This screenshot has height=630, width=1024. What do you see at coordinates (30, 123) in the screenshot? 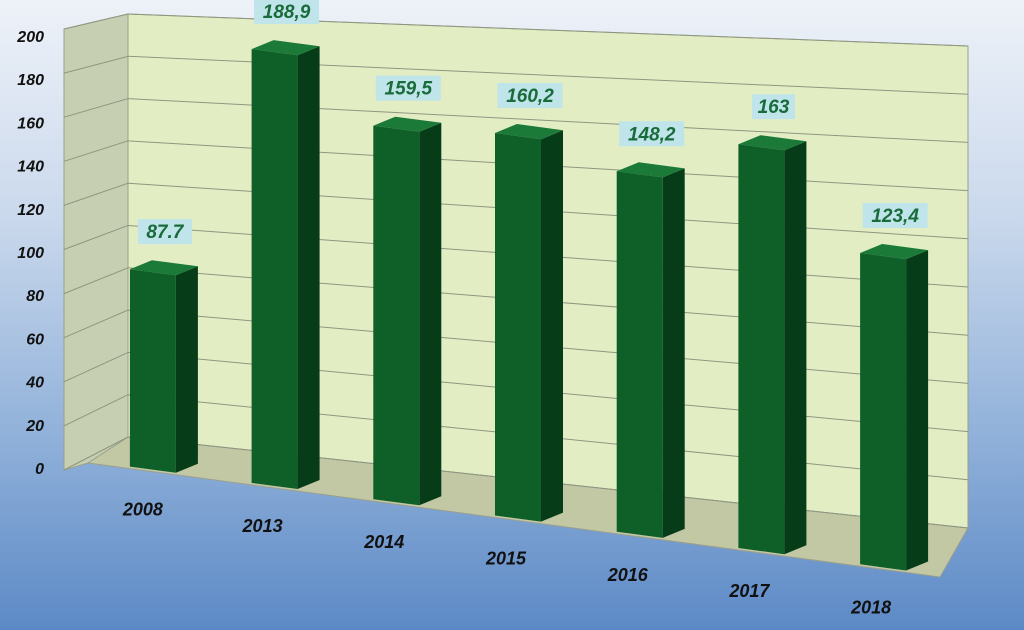
I see `y-tick-label: 160` at bounding box center [30, 123].